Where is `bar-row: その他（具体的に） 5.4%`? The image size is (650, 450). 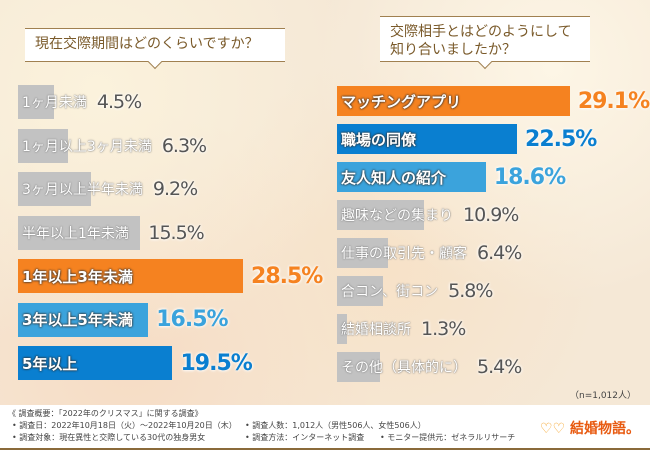 bar-row: その他（具体的に） 5.4% is located at coordinates (429, 367).